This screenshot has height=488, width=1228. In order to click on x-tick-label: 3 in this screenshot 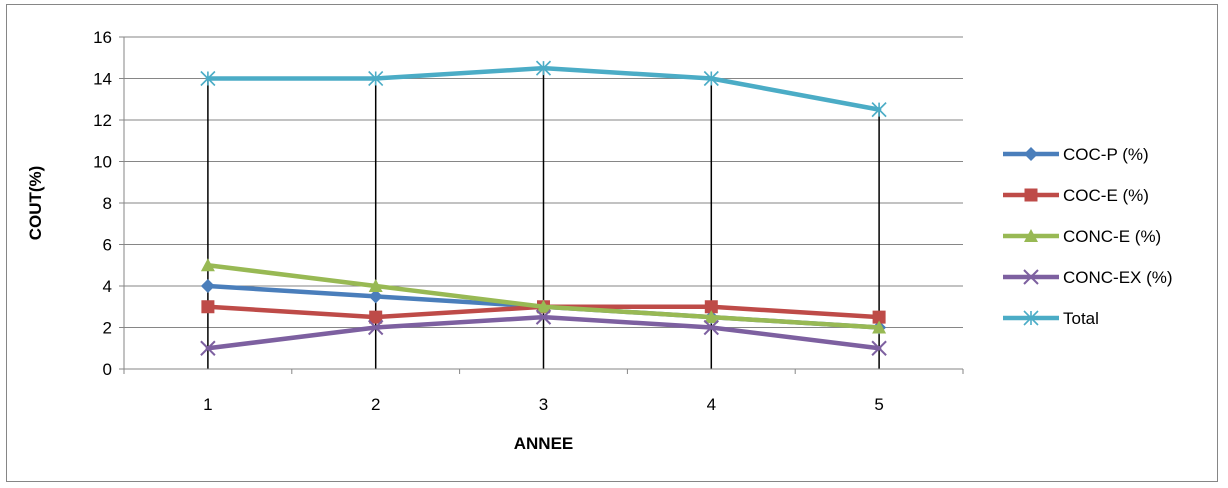, I will do `click(543, 404)`.